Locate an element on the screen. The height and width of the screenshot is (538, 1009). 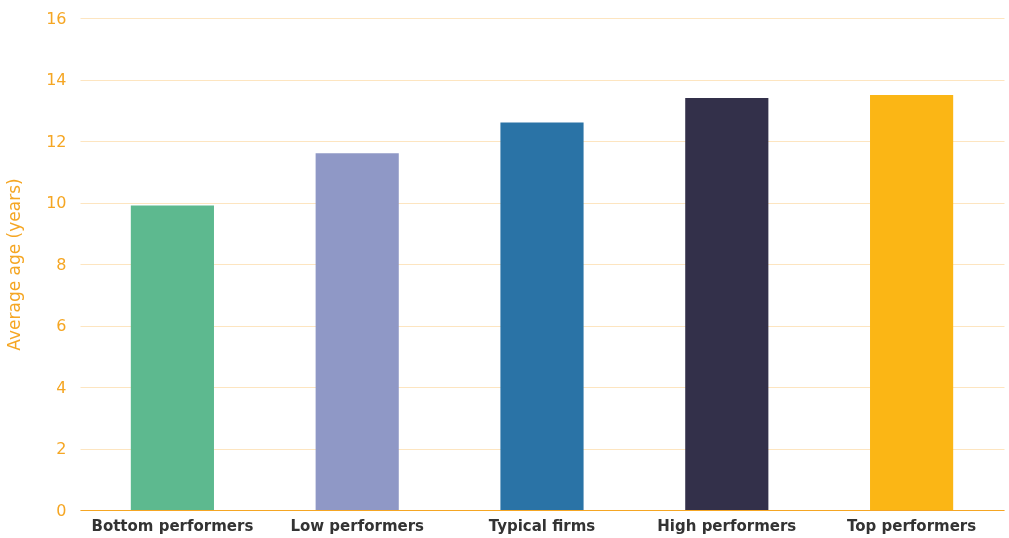
x-tick-label: Low performers is located at coordinates (357, 525).